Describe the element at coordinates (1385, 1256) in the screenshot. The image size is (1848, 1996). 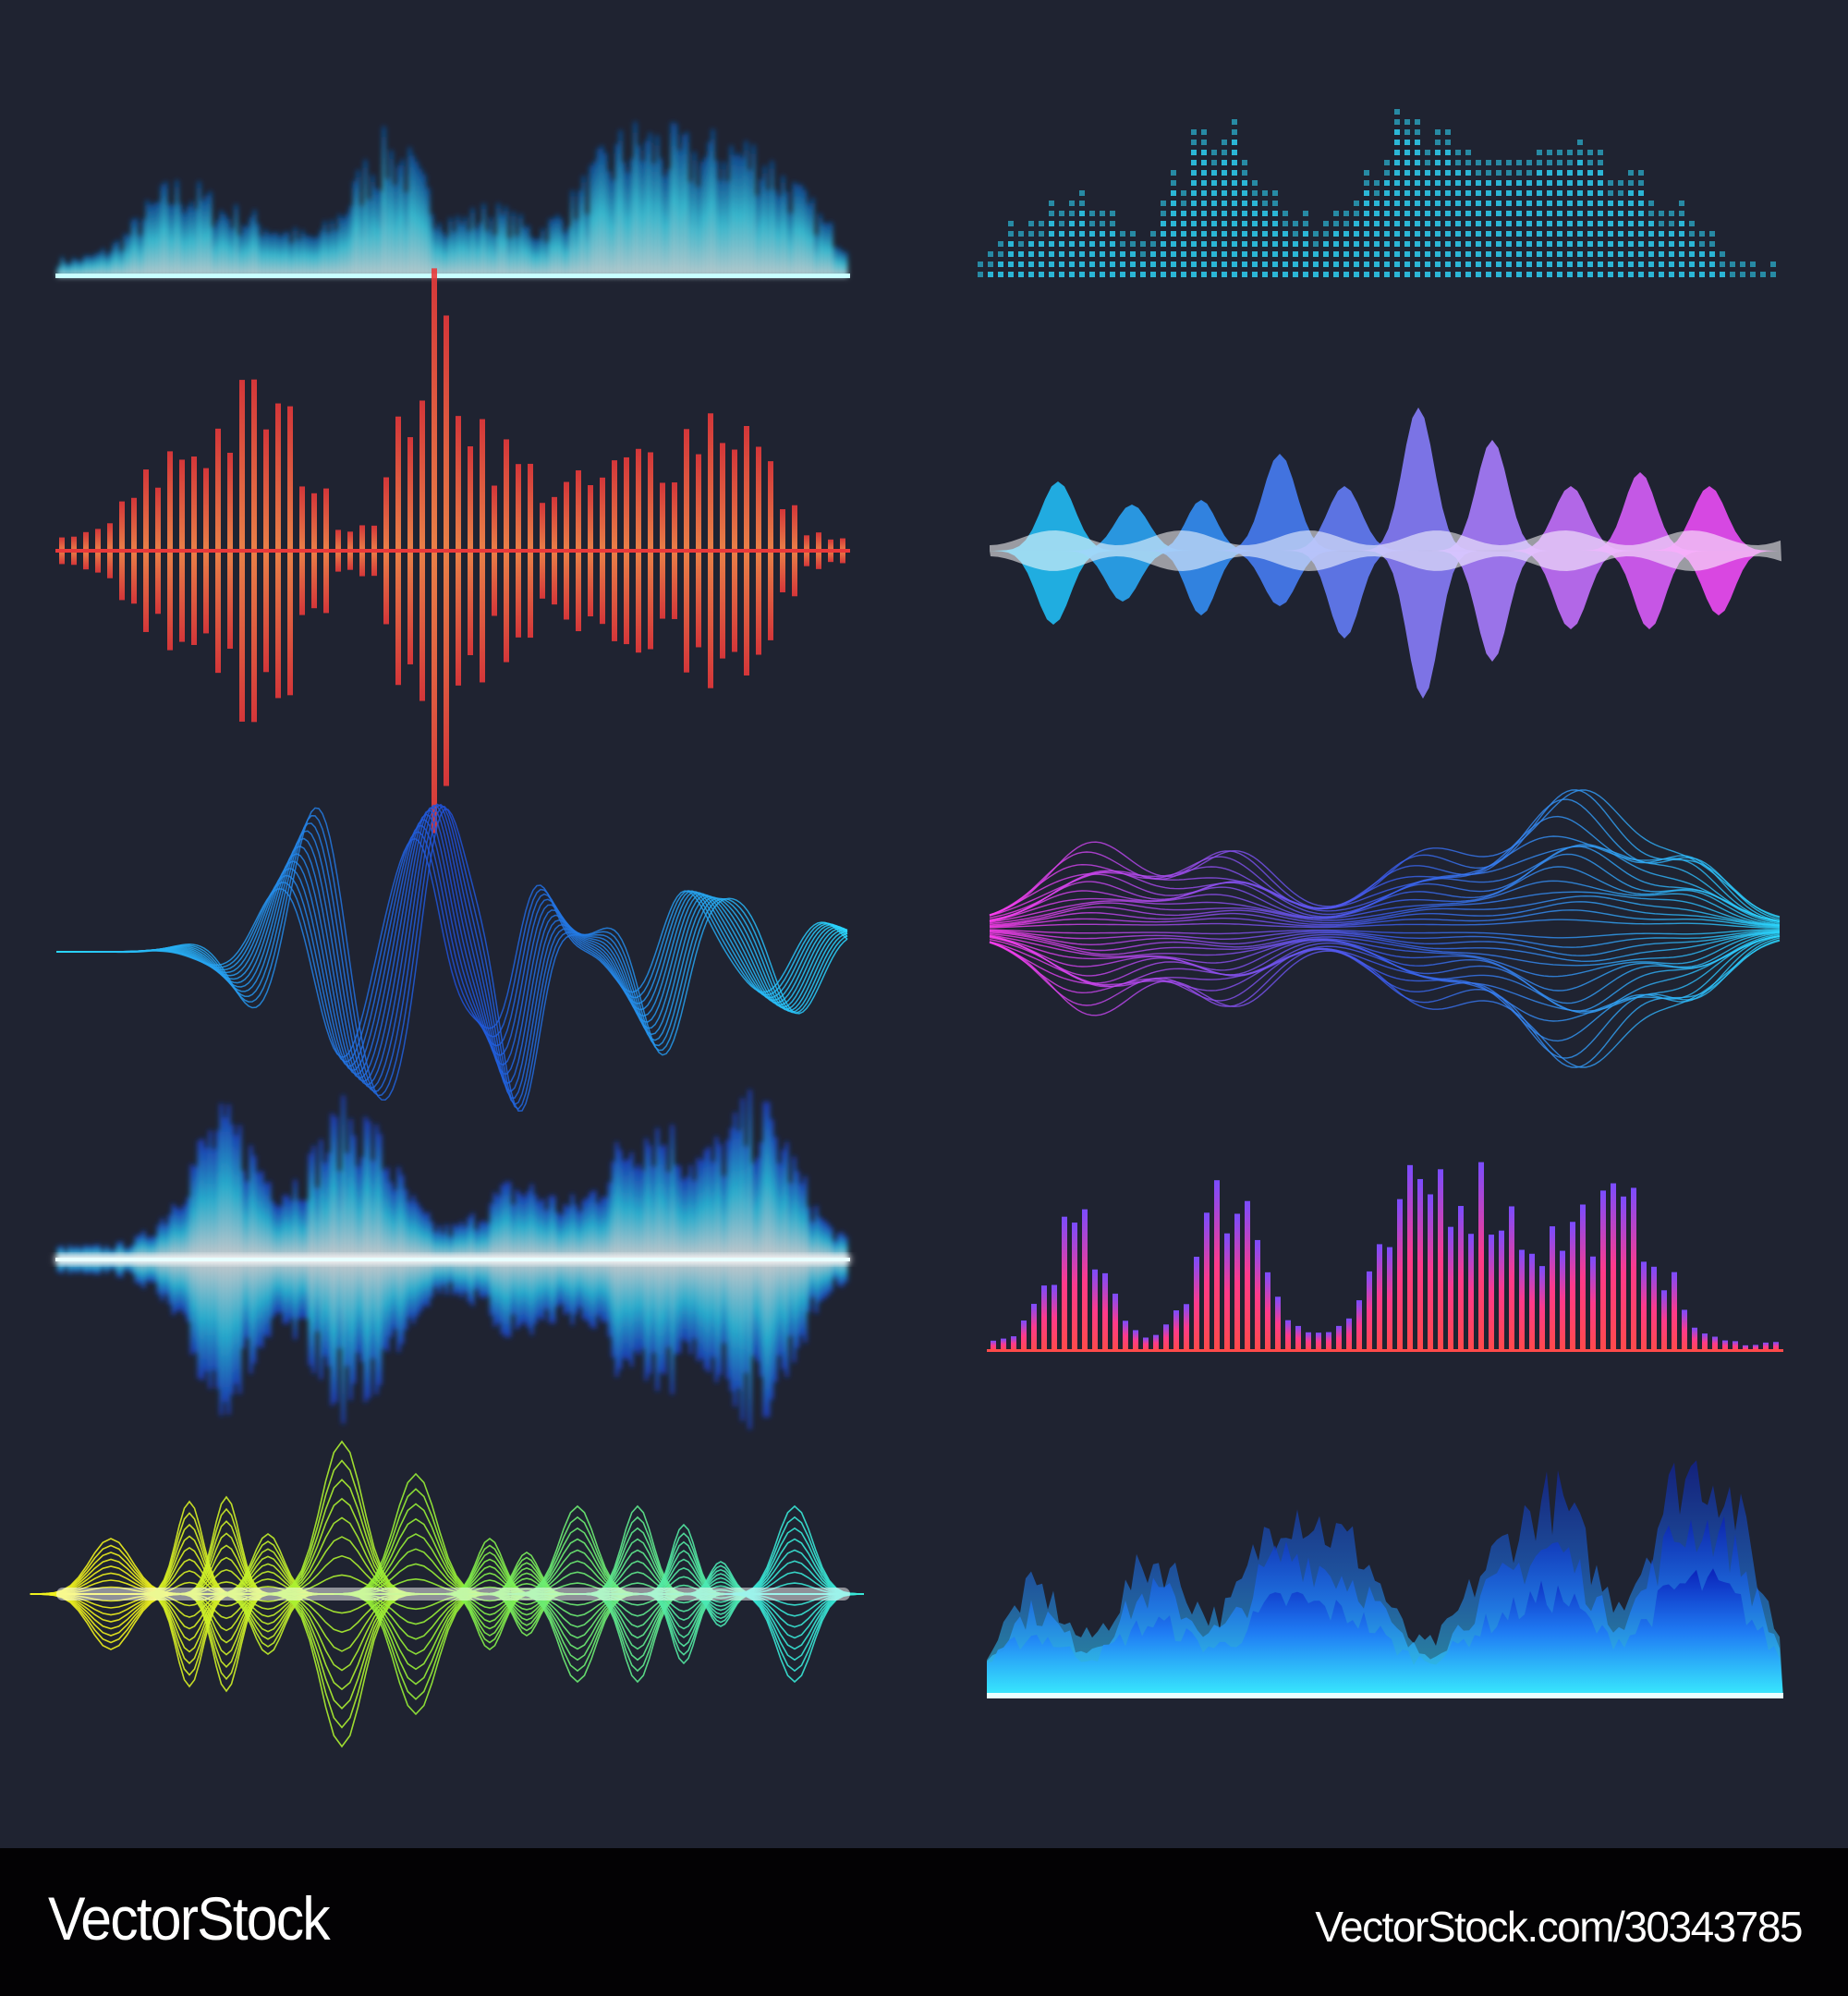
I see `purple-red-bar-wave` at that location.